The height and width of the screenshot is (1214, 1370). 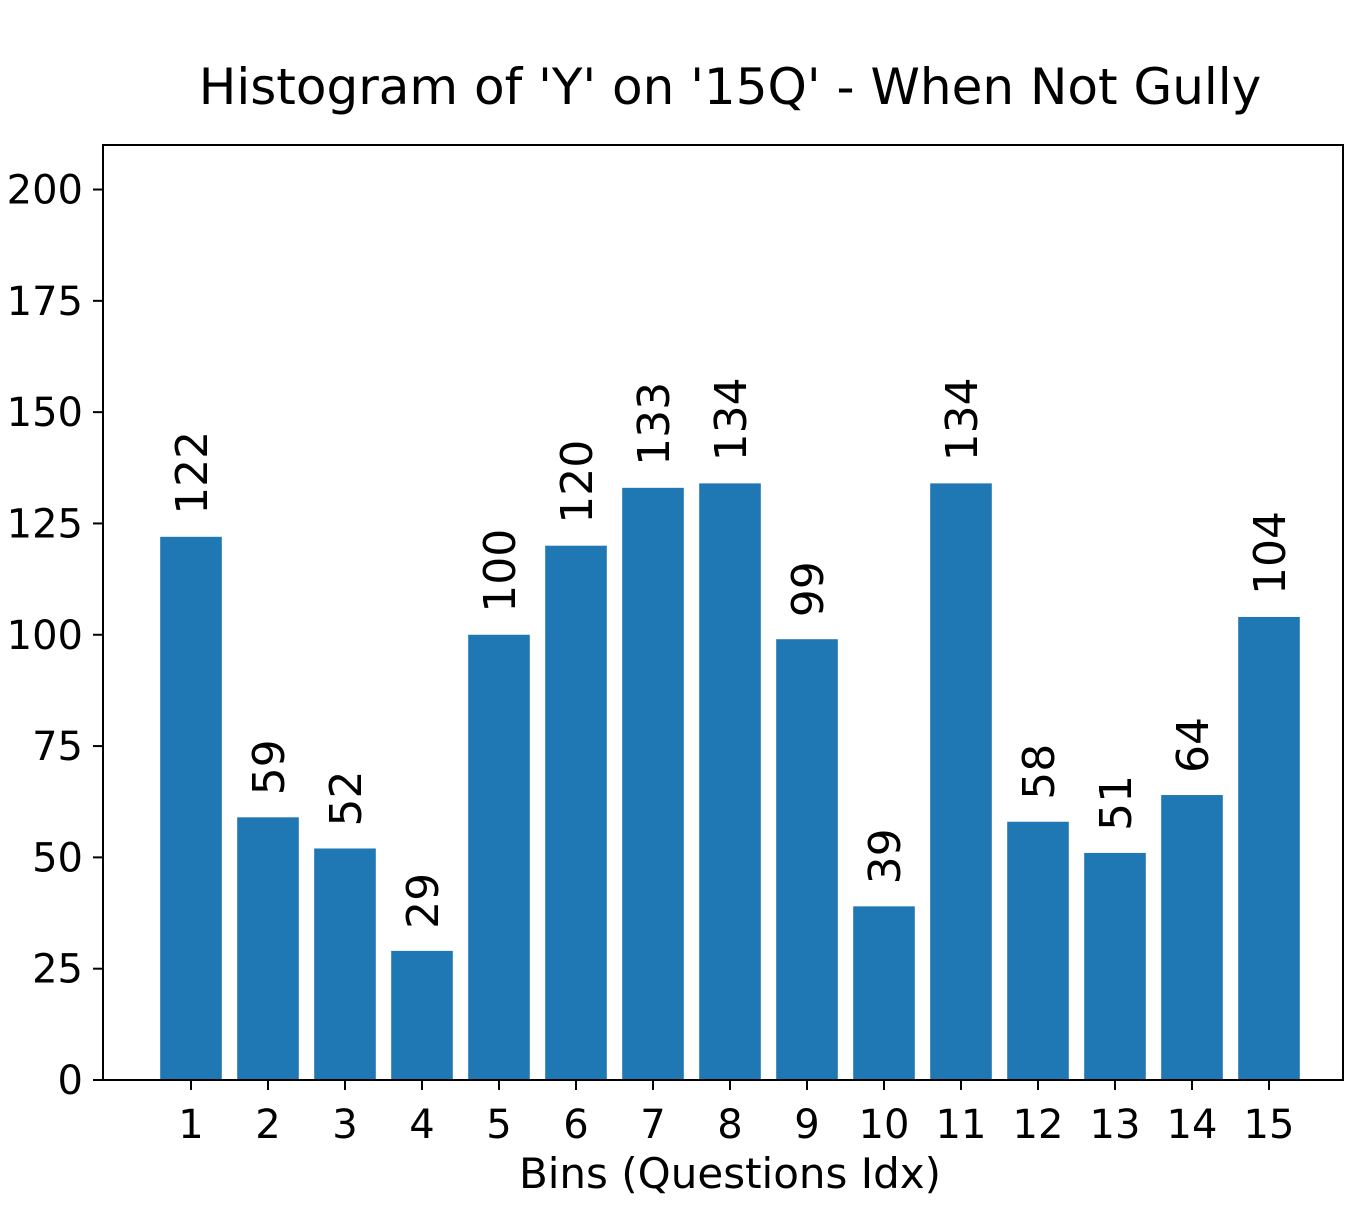 What do you see at coordinates (70, 1081) in the screenshot?
I see `y-tick-label: 0` at bounding box center [70, 1081].